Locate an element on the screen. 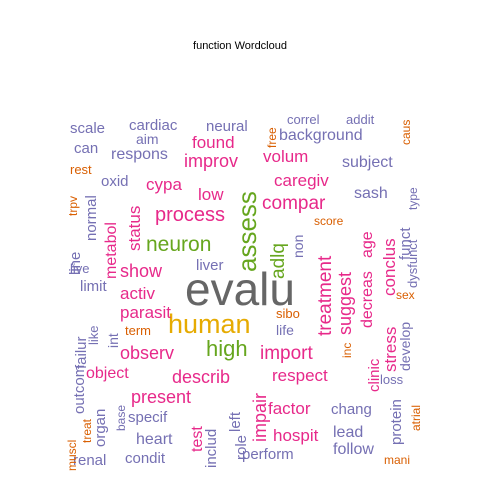 Image resolution: width=480 pixels, height=480 pixels. word-base: base is located at coordinates (121, 418).